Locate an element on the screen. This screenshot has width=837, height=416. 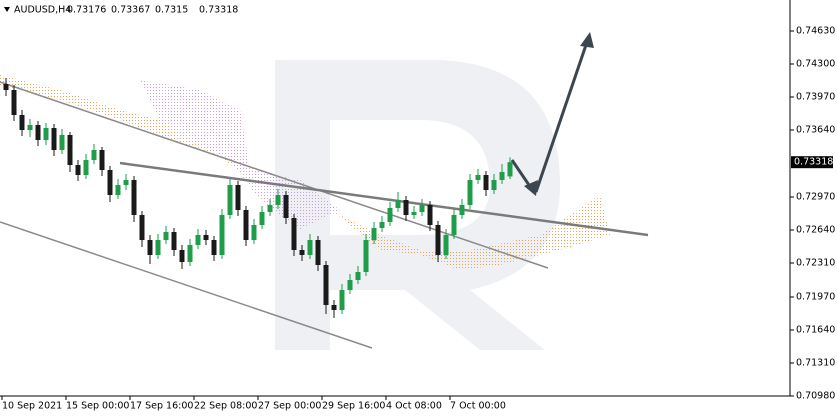
ichimoku-cloud is located at coordinates (240, 155).